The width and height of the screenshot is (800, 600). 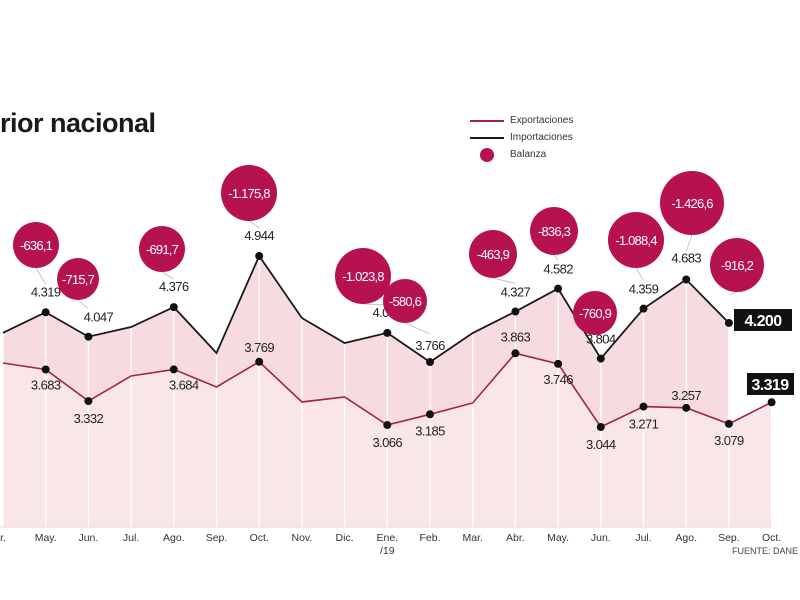 I want to click on legend-item-balance: Balanza, so click(x=521, y=154).